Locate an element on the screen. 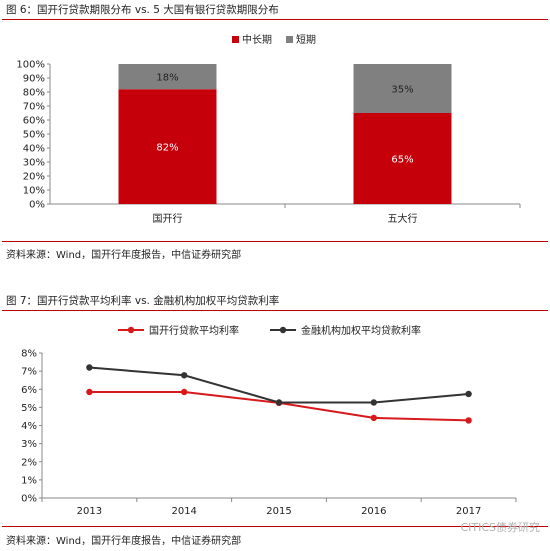 The image size is (550, 551). y-tick-label: 40% is located at coordinates (34, 149).